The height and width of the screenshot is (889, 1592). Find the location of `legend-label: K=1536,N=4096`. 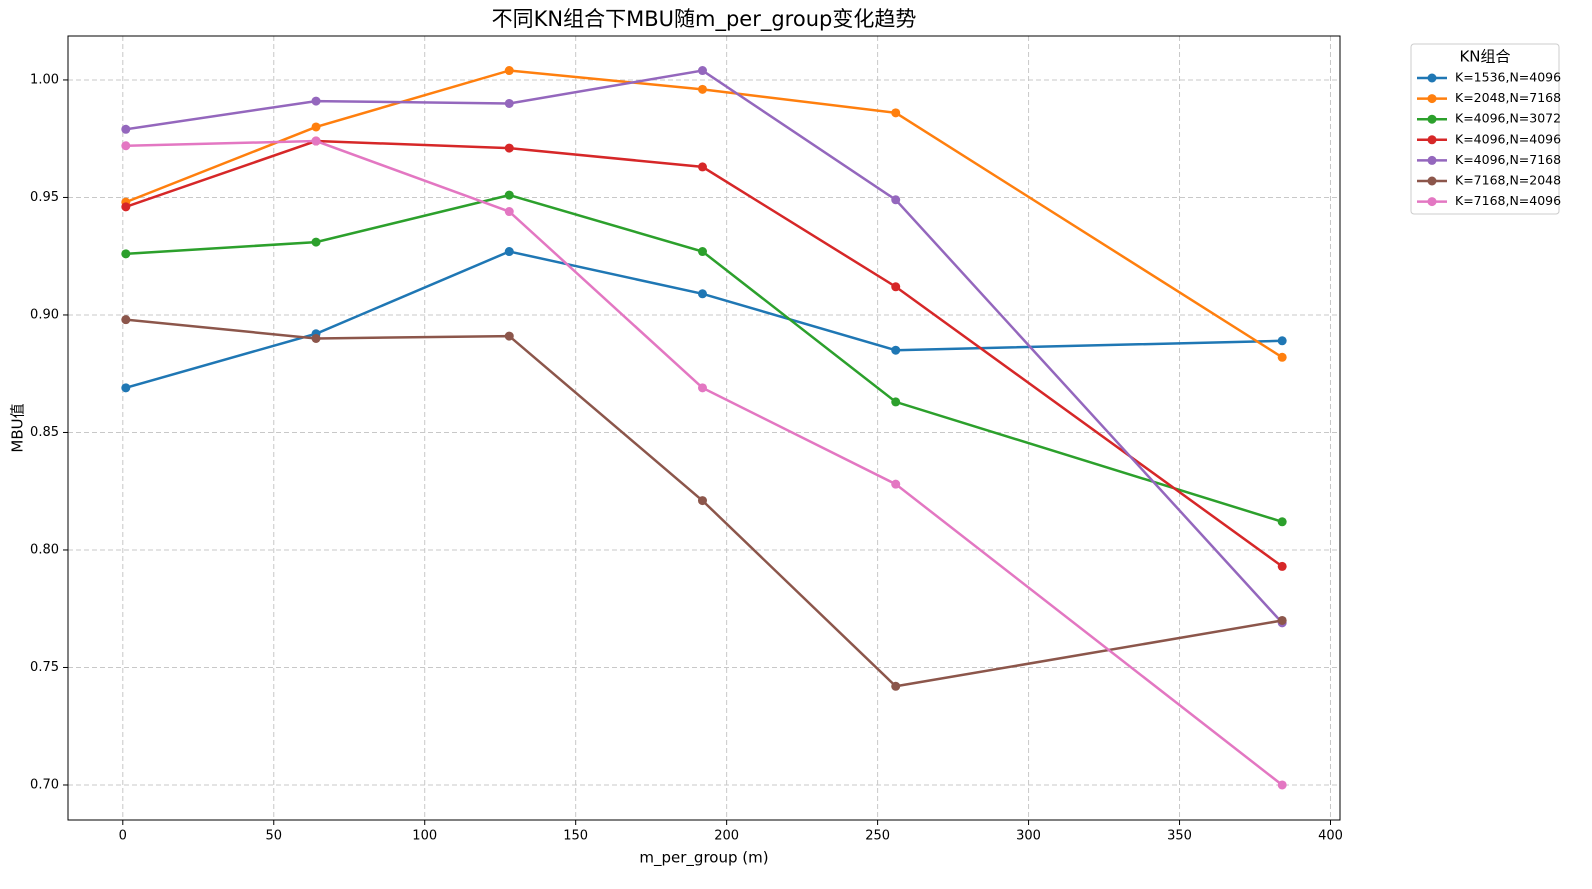

legend-label: K=1536,N=4096 is located at coordinates (1508, 77).